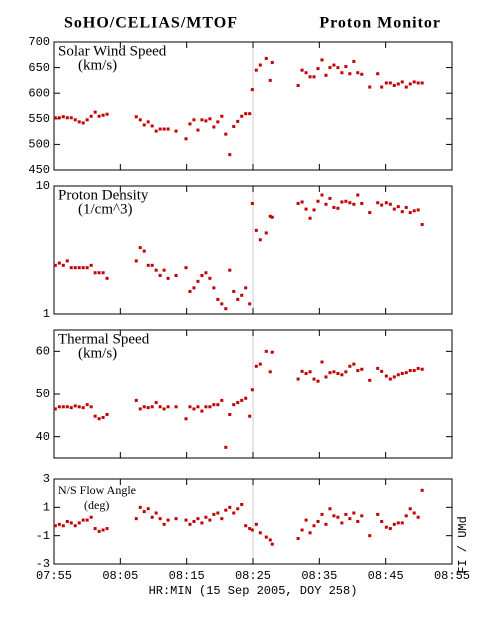 The image size is (494, 618). I want to click on header-right: Proton Monitor, so click(380, 23).